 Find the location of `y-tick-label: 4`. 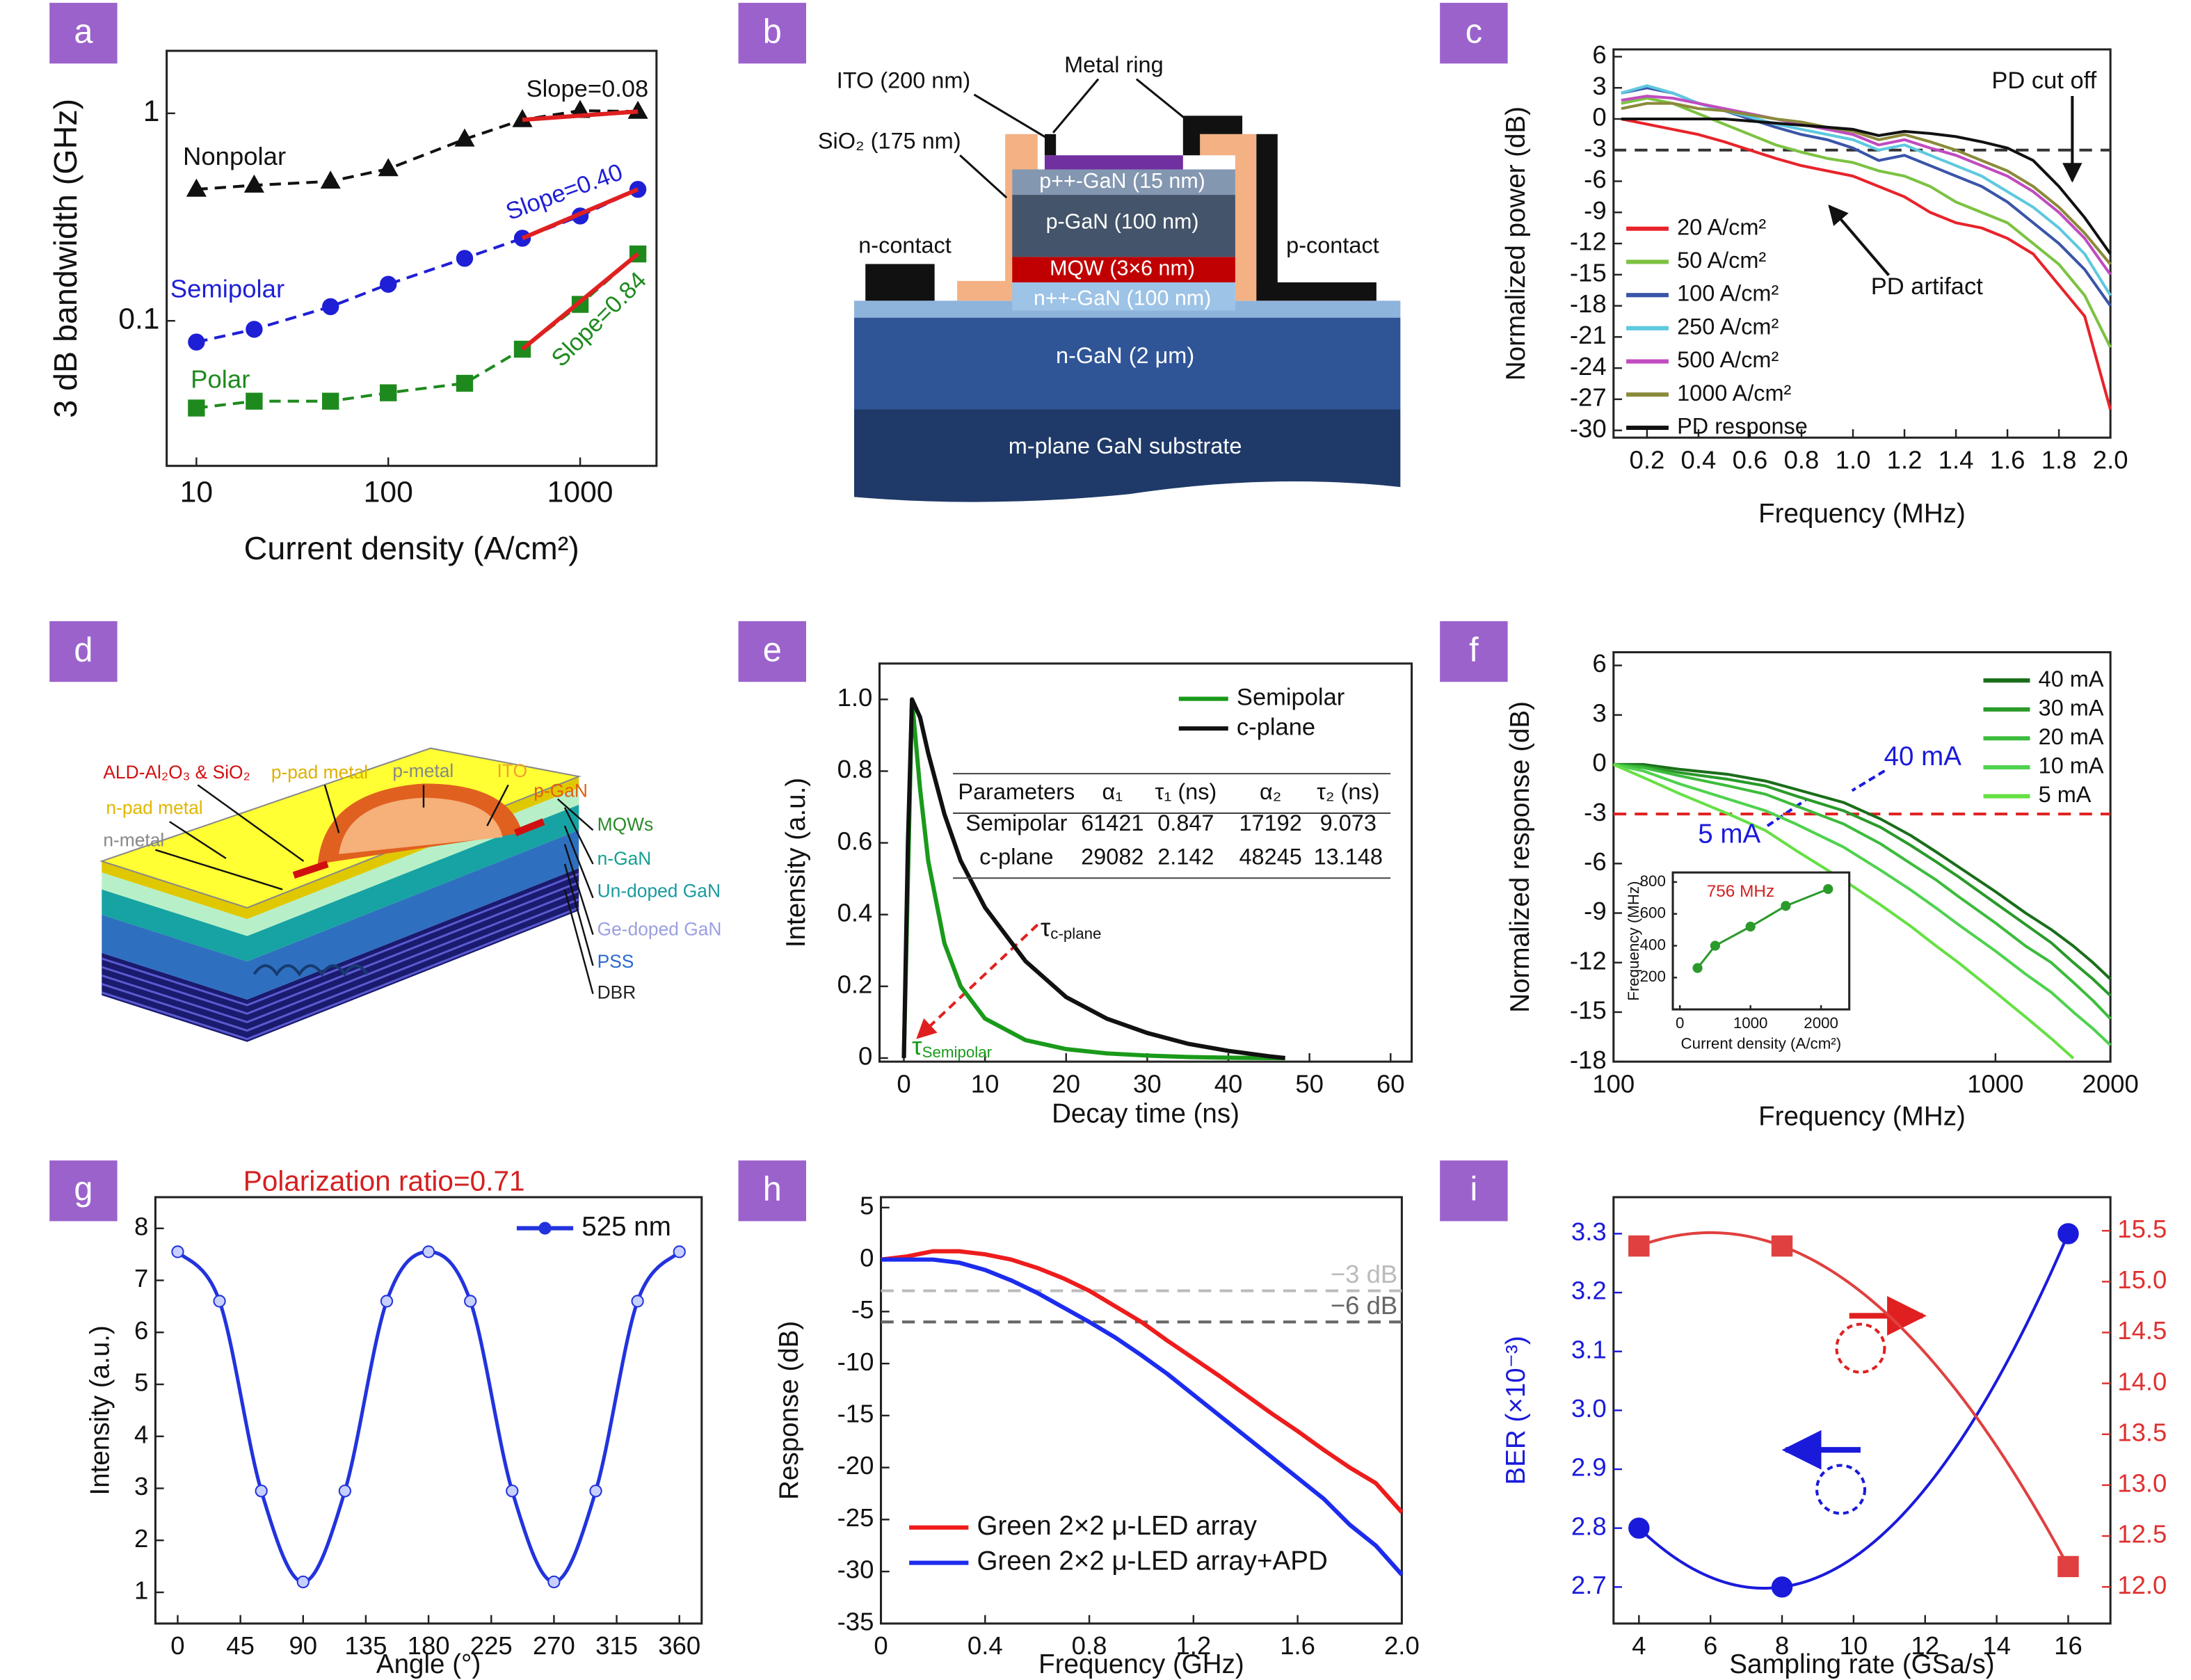

y-tick-label: 4 is located at coordinates (141, 1434).